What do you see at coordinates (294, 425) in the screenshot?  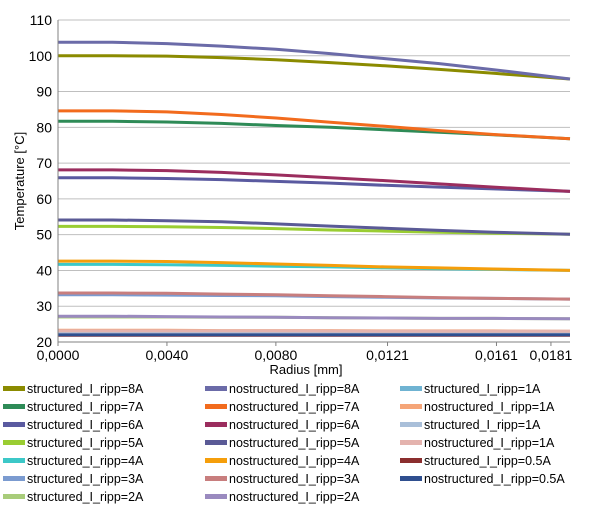 I see `legend-label: nostructured_I_ripp=6A` at bounding box center [294, 425].